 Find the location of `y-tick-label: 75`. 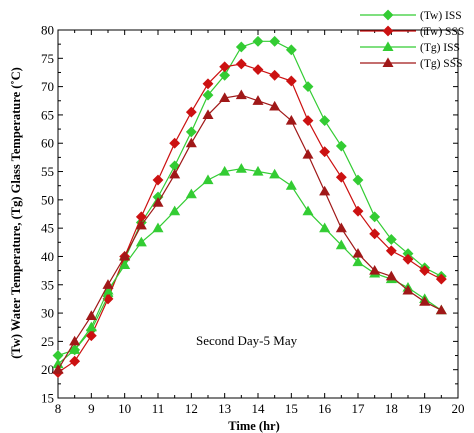

y-tick-label: 75 is located at coordinates (47, 58).